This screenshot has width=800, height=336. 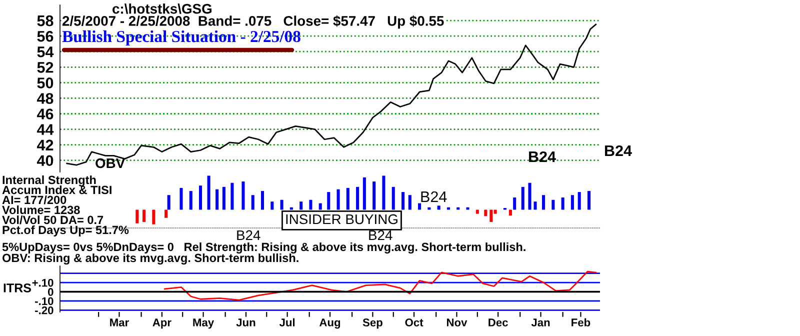 What do you see at coordinates (581, 322) in the screenshot?
I see `x-tick-label: Feb` at bounding box center [581, 322].